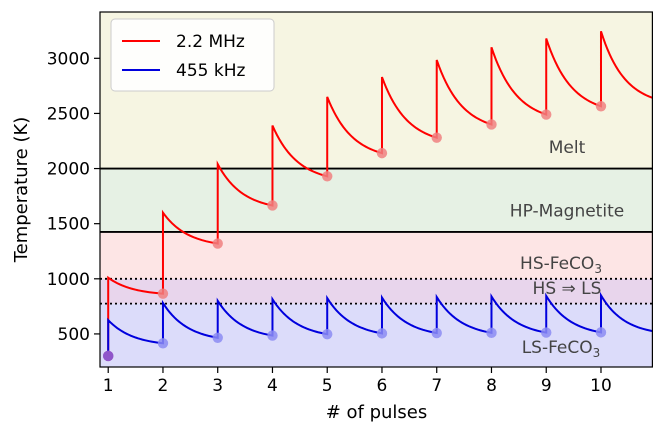  Describe the element at coordinates (68, 114) in the screenshot. I see `y-tick-label-2500: 2500` at that location.